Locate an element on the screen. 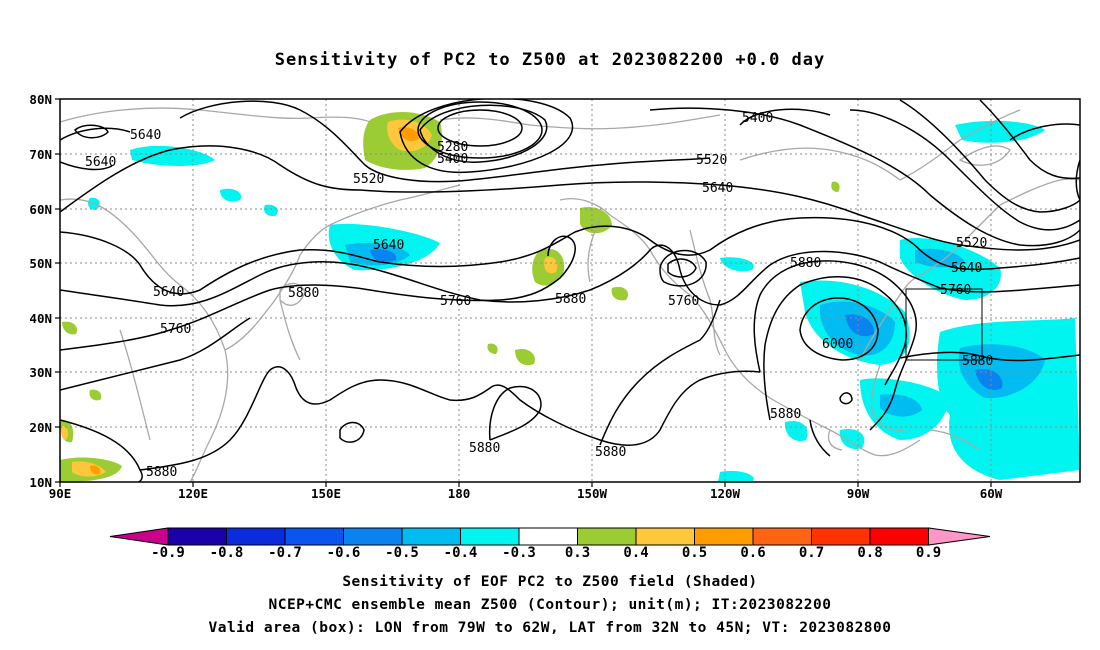 Image resolution: width=1100 pixels, height=650 pixels. colorbar-tick-label: 0.8 is located at coordinates (869, 553).